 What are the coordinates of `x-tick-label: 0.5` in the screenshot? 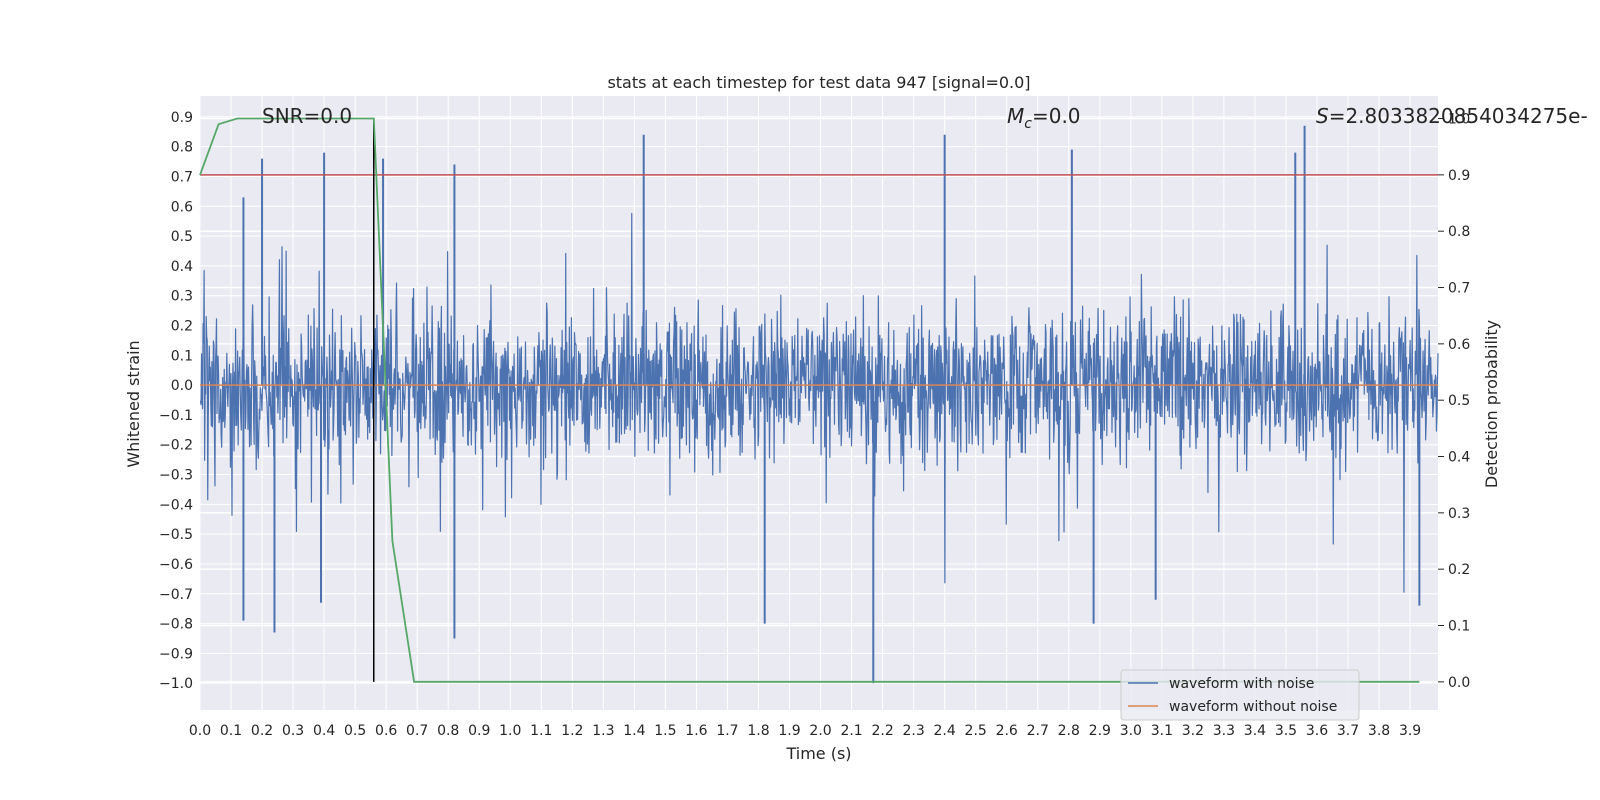 It's located at (355, 731).